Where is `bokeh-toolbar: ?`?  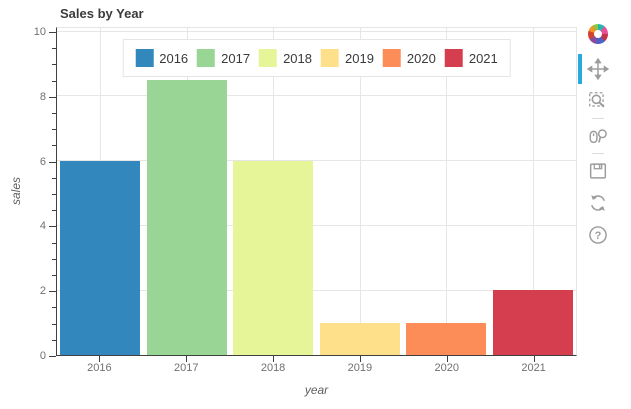 bokeh-toolbar: ? is located at coordinates (596, 137).